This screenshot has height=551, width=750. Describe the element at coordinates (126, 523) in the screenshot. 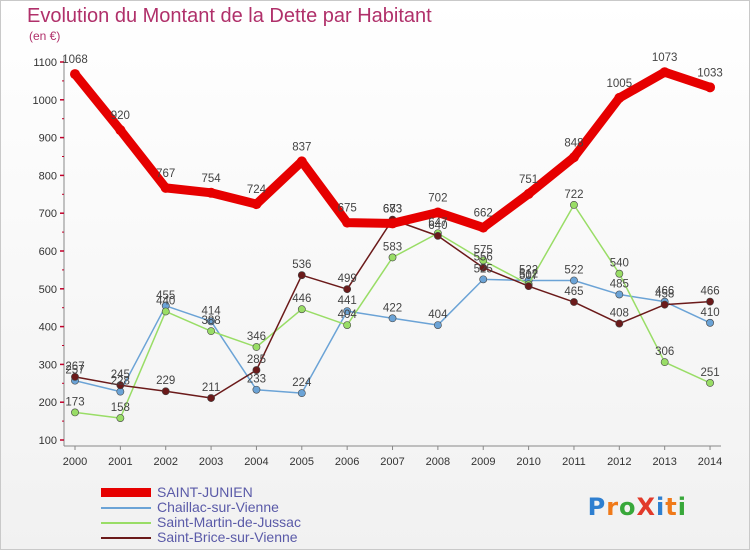

I see `legend-swatch` at that location.